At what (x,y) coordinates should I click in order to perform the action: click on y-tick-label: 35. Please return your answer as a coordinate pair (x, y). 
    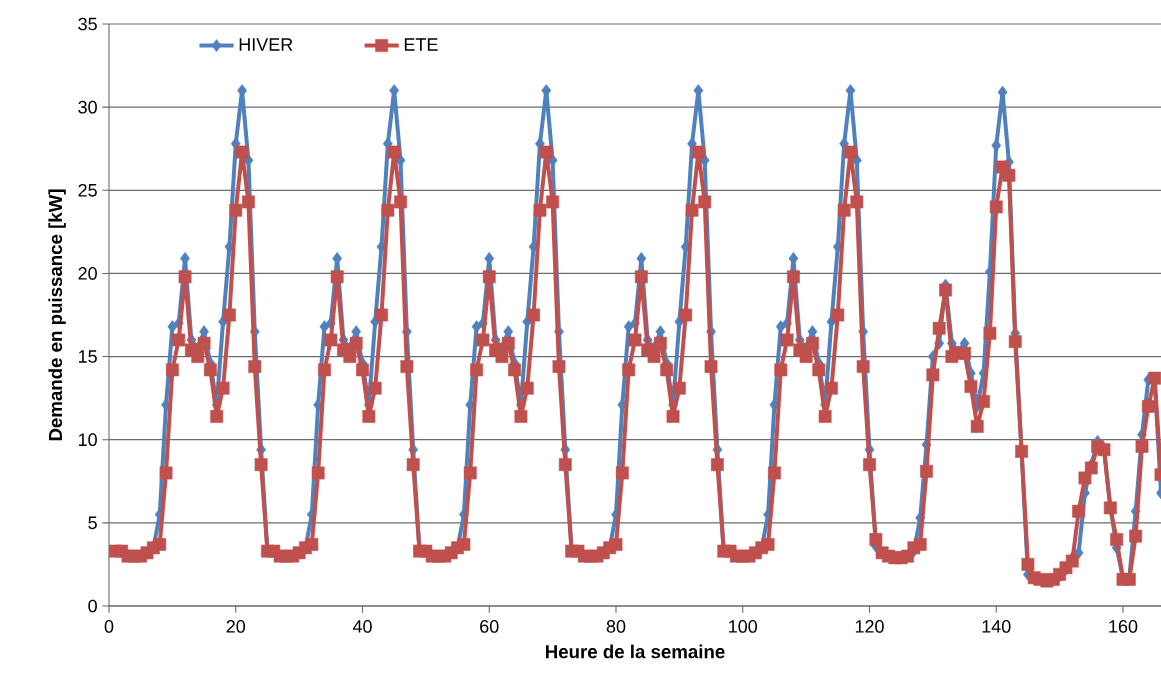
    Looking at the image, I should click on (87, 24).